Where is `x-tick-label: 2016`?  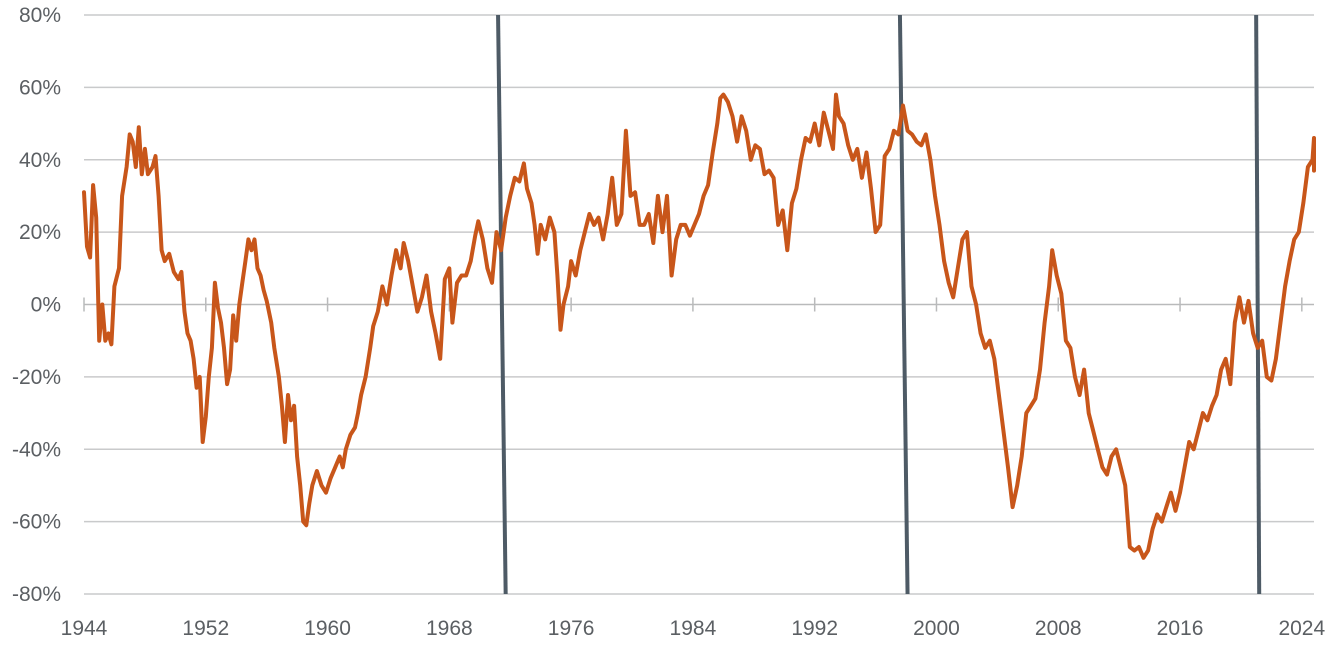 x-tick-label: 2016 is located at coordinates (1180, 628).